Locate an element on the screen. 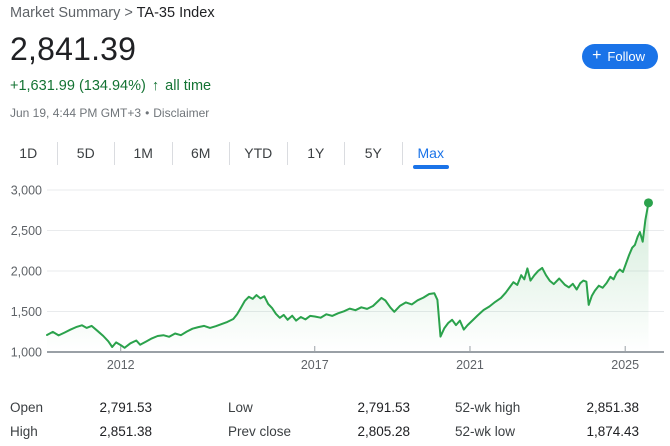 This screenshot has width=670, height=446. breadcrumb-current: TA-35 Index is located at coordinates (175, 13).